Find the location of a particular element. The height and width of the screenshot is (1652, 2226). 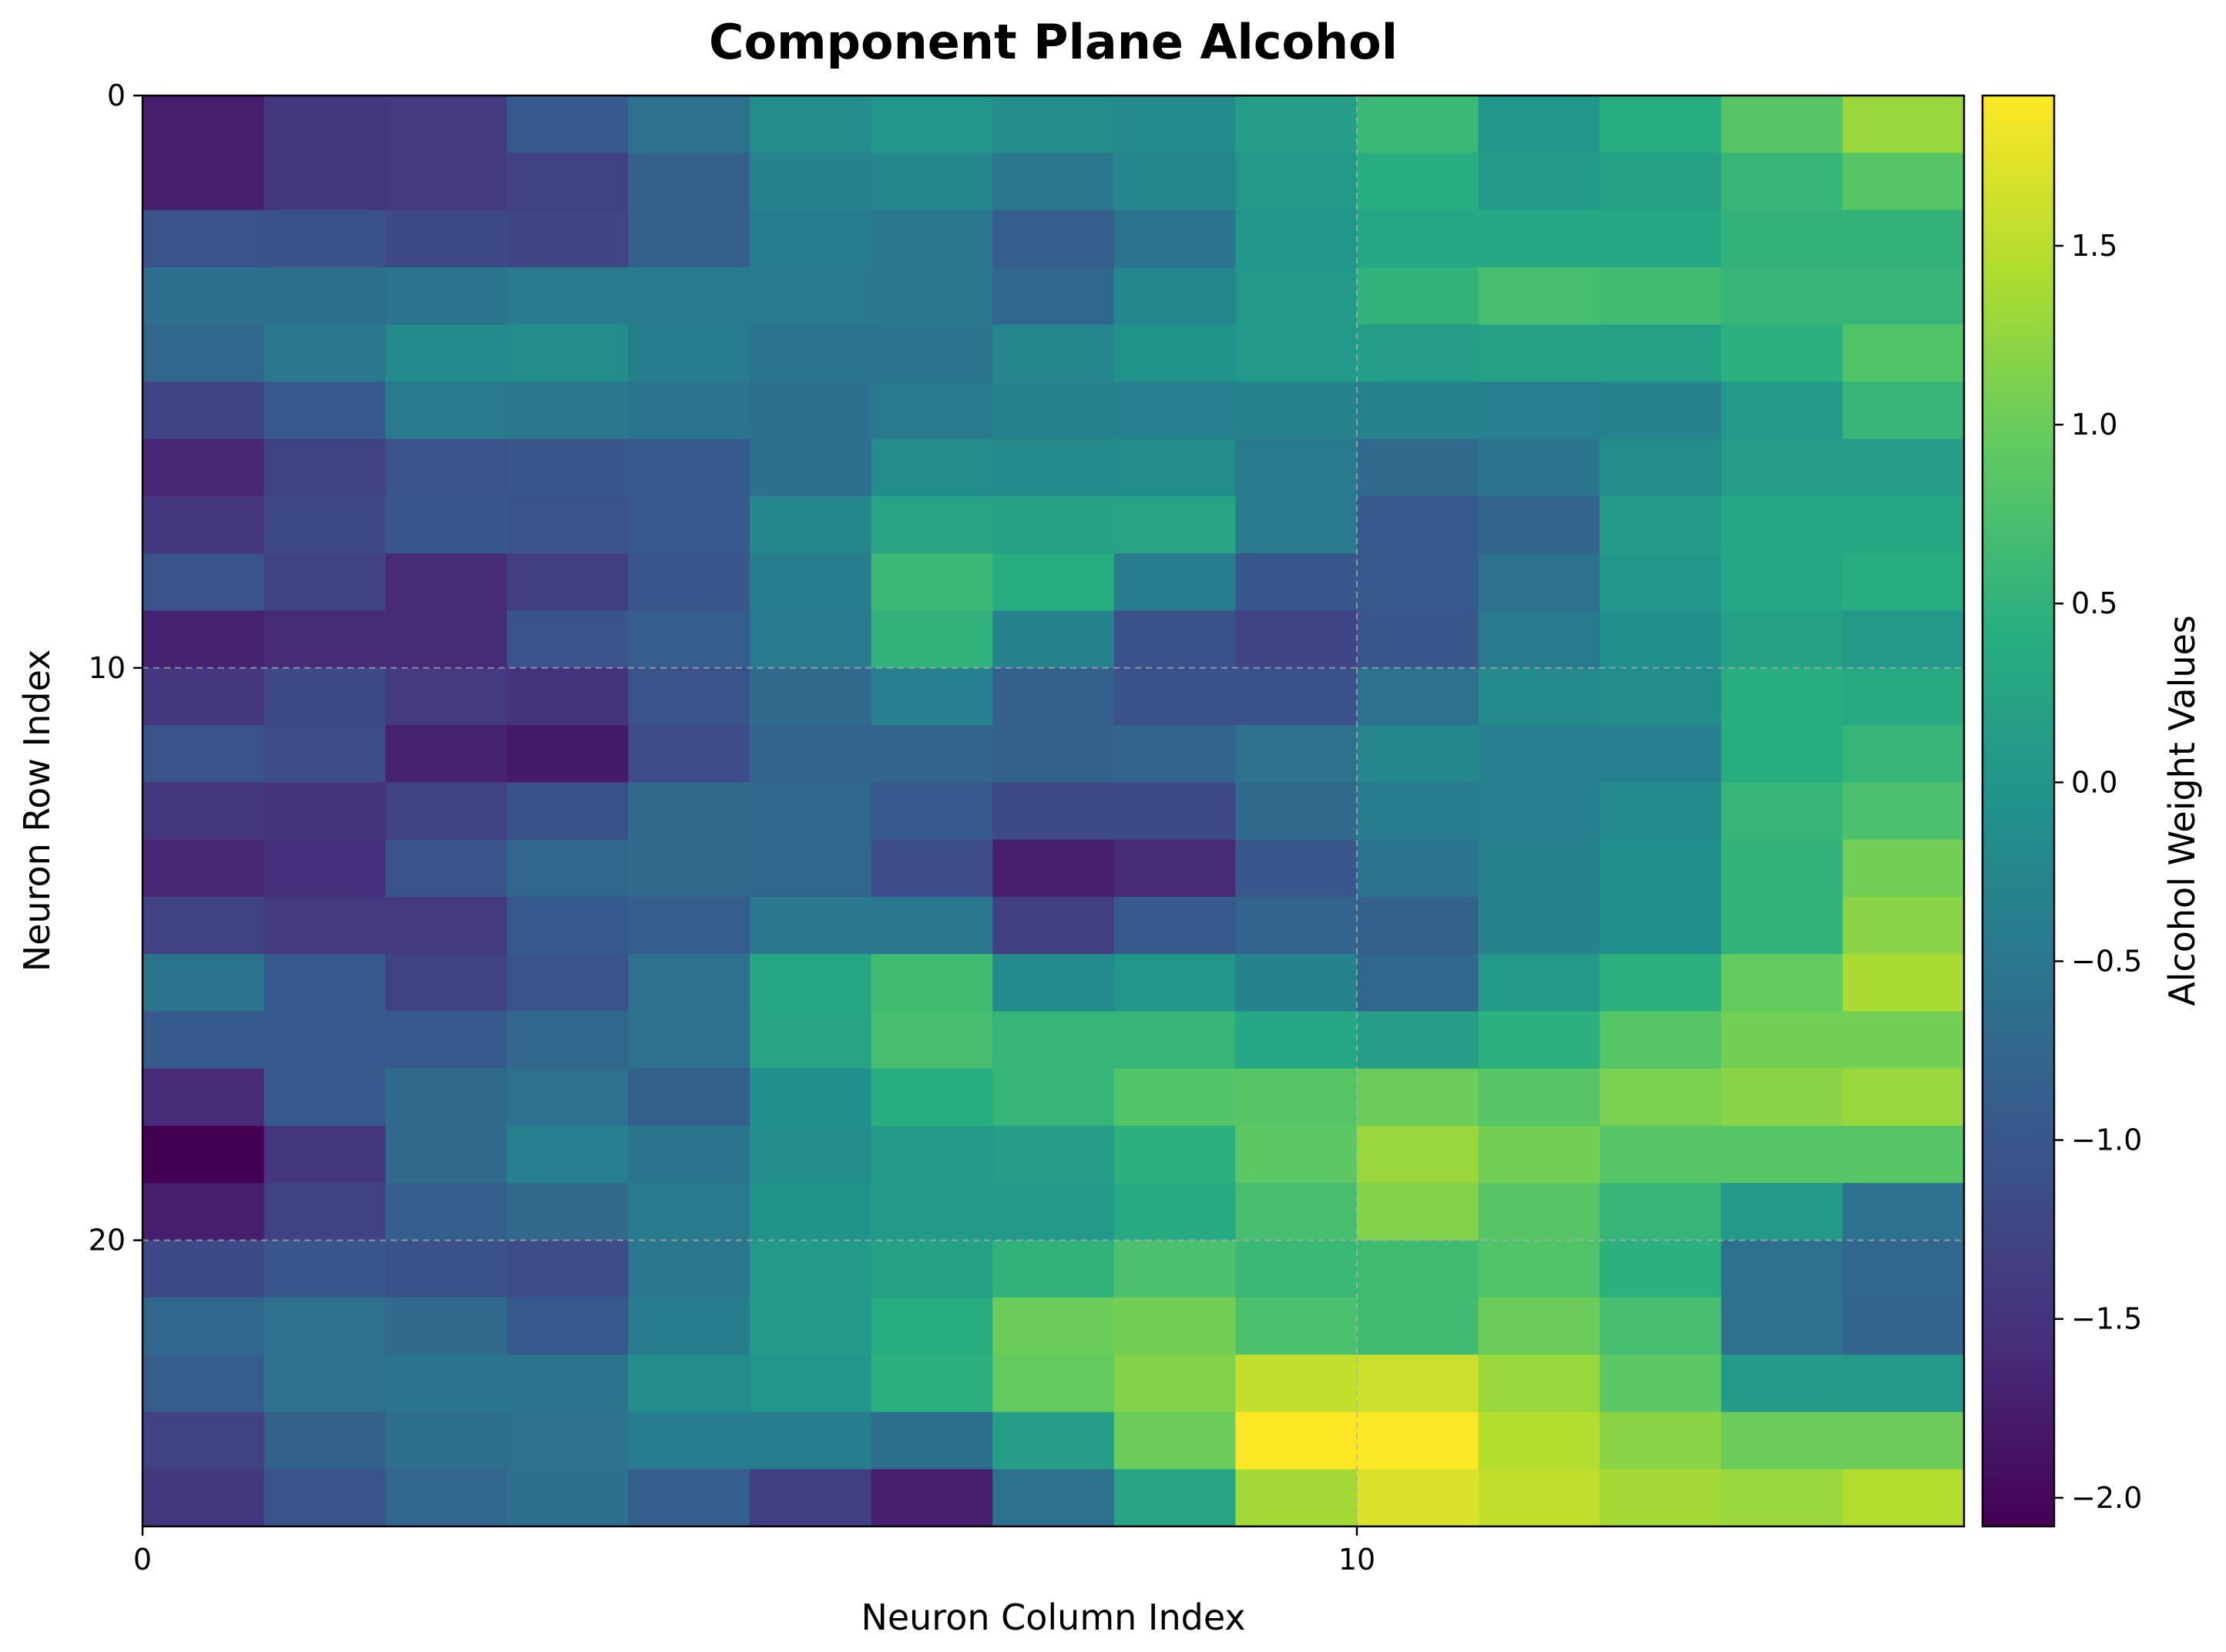

colorbar-tick-label: −2.0 is located at coordinates (2106, 1498).